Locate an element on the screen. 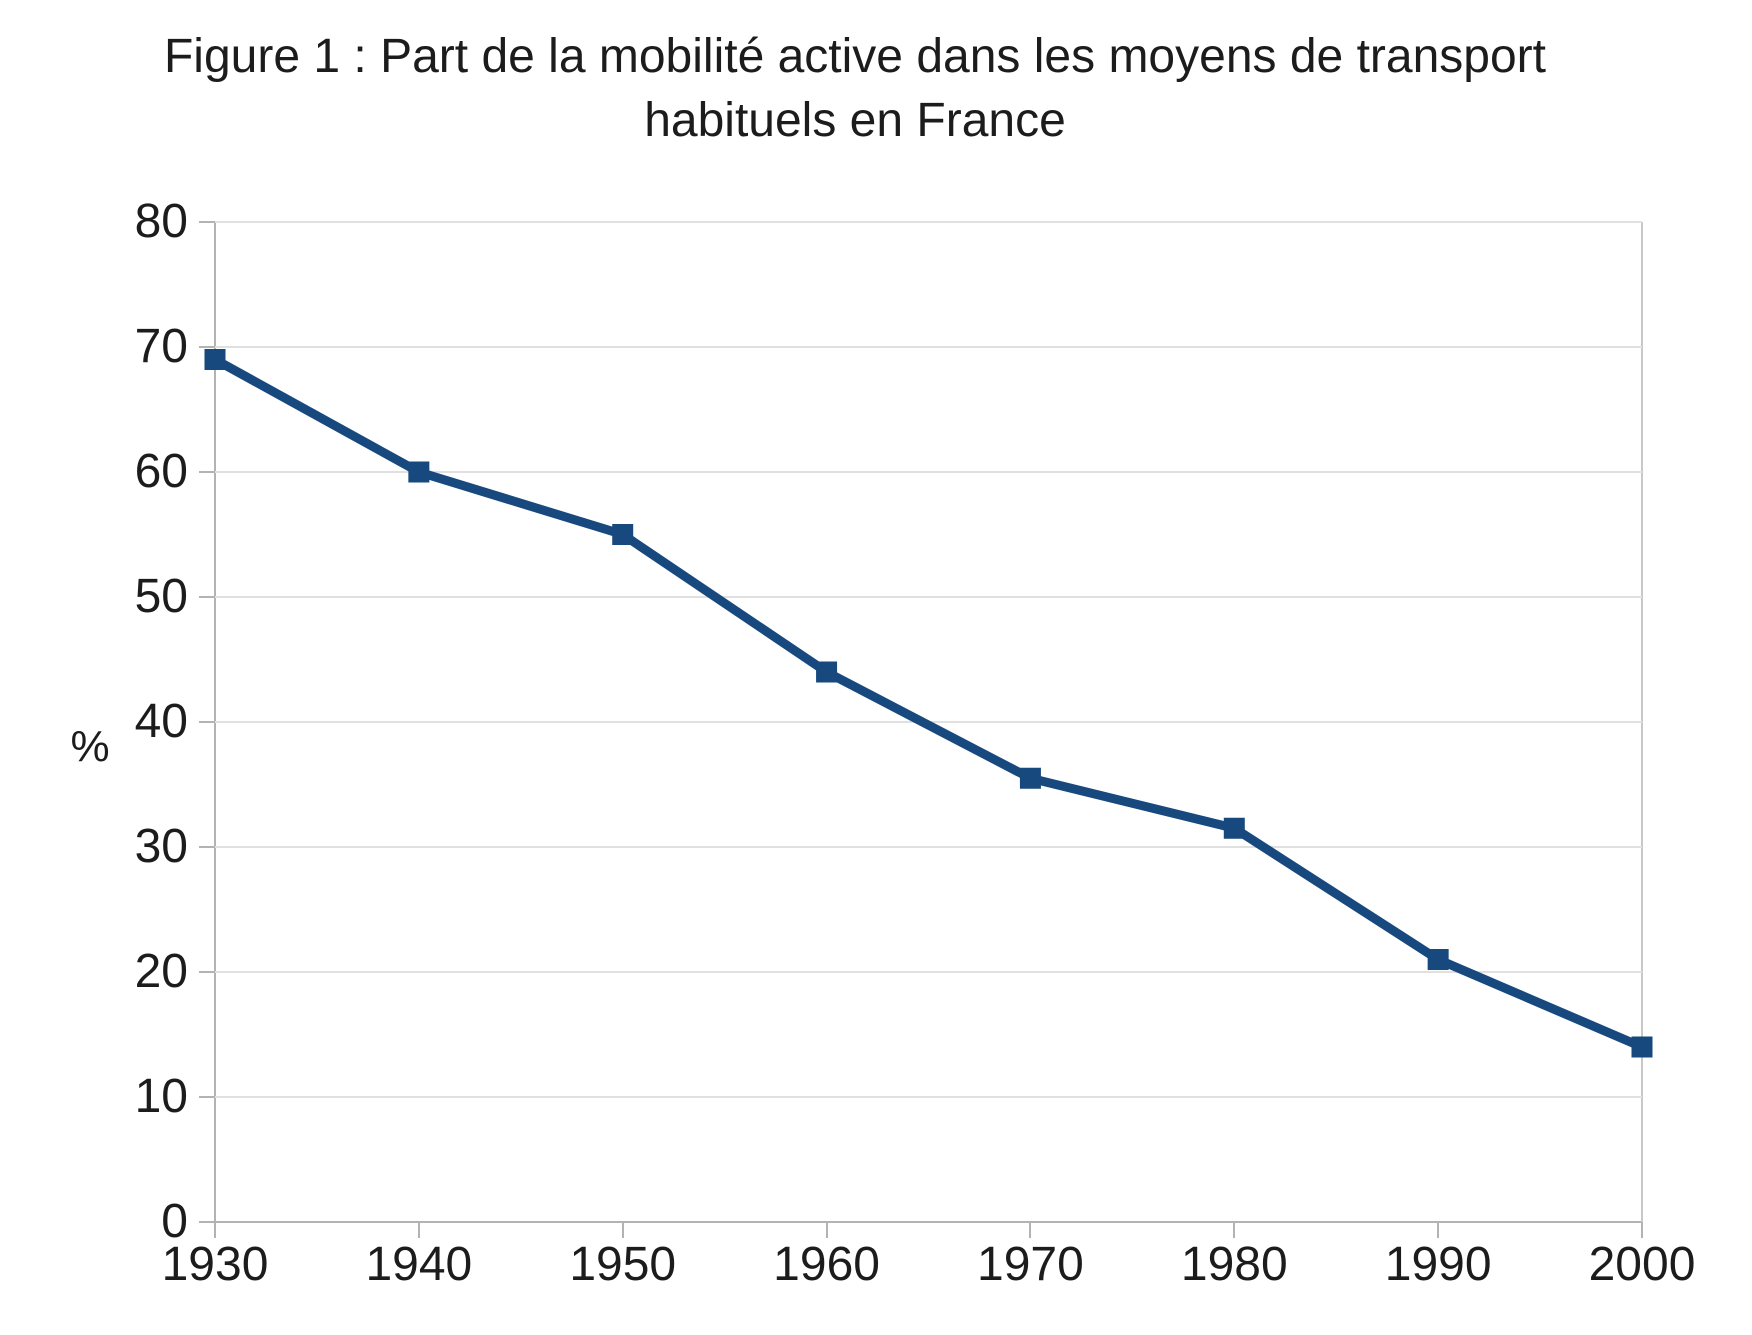 This screenshot has width=1752, height=1335. x-axis-tick-label: 1940 is located at coordinates (419, 1264).